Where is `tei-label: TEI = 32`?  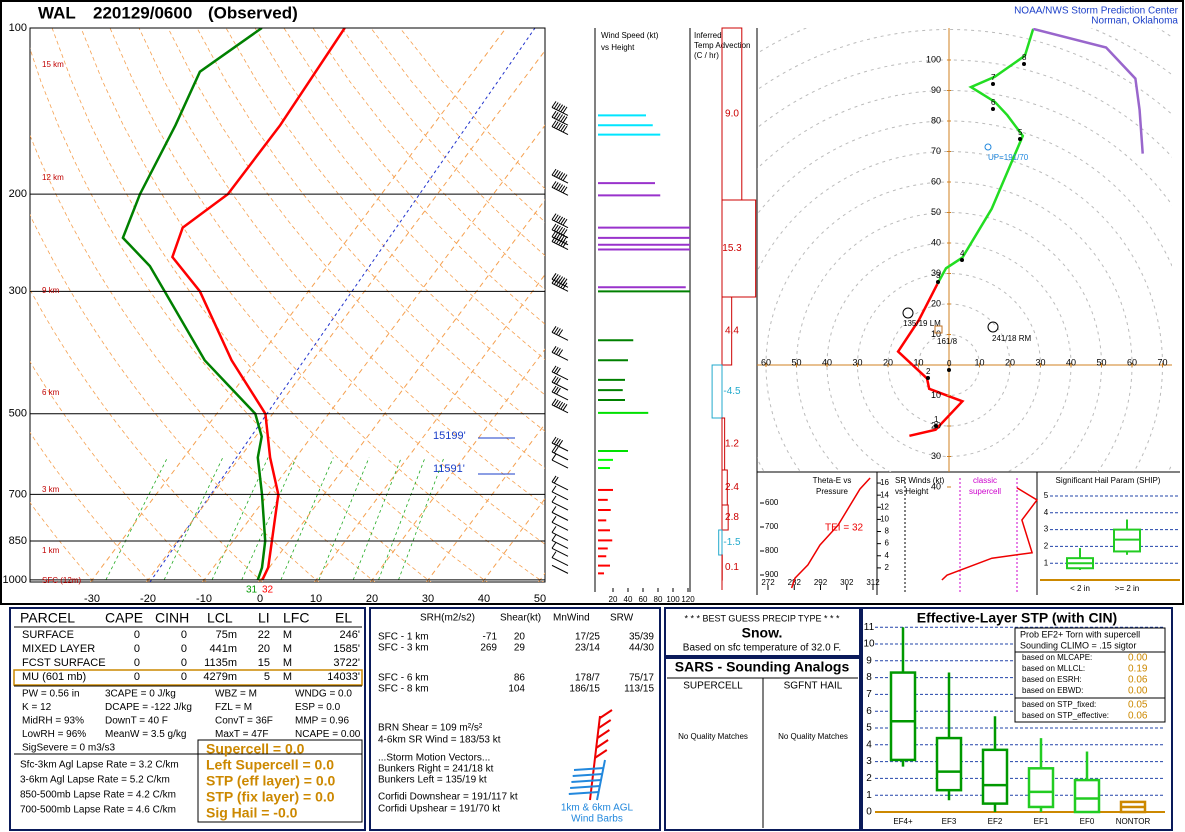 tei-label: TEI = 32 is located at coordinates (844, 528).